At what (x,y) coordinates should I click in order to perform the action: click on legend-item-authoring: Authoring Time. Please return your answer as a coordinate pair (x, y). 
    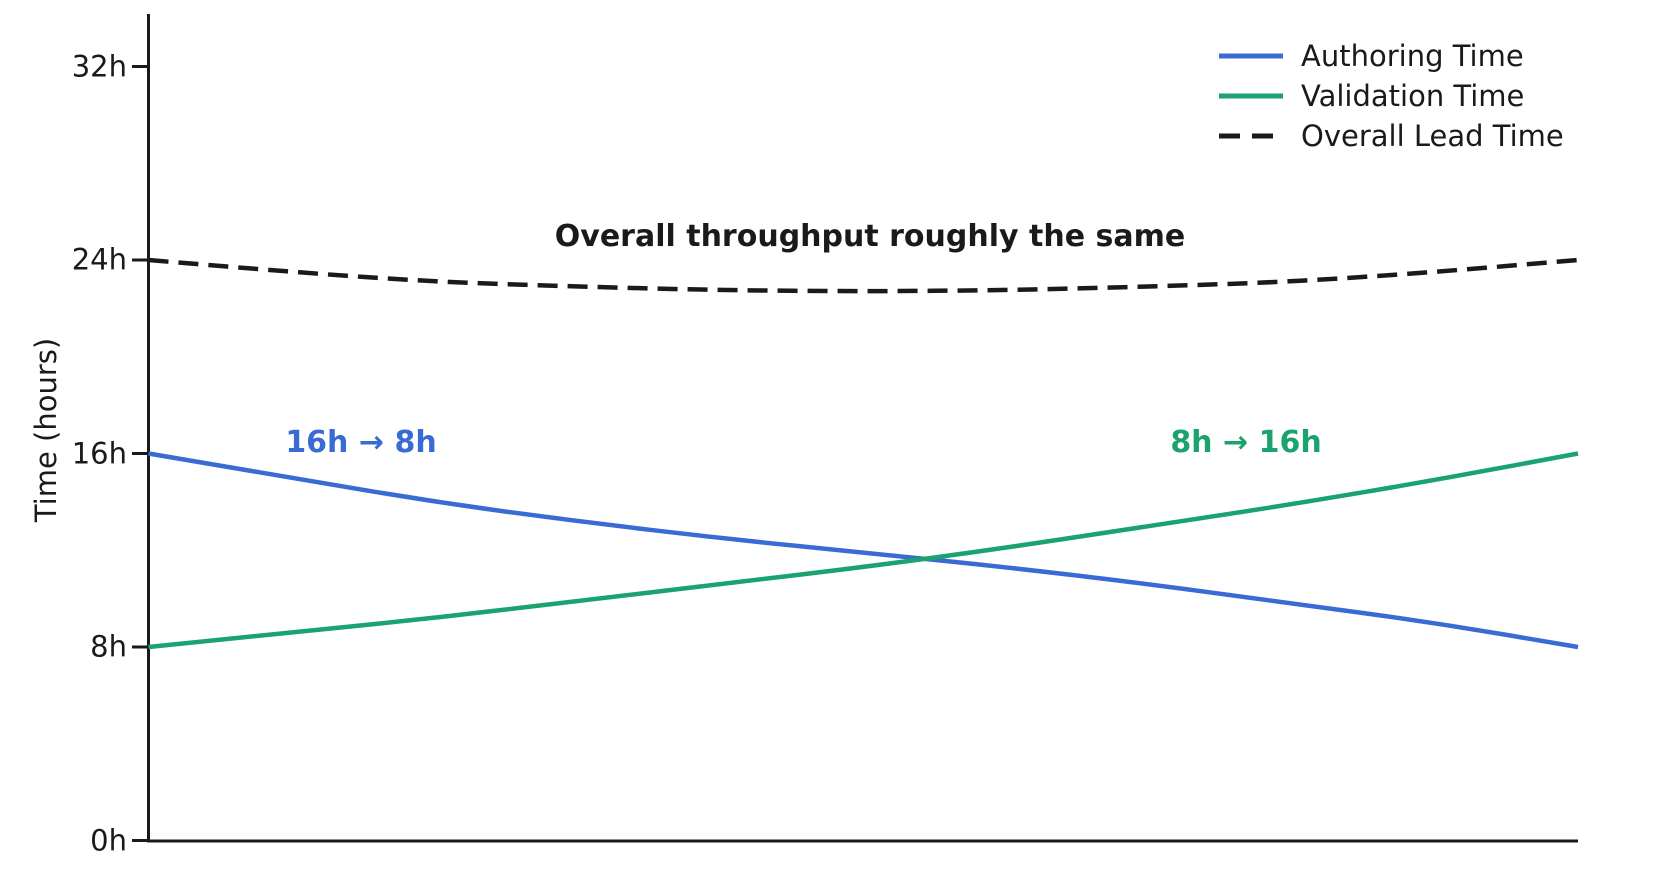
    Looking at the image, I should click on (1391, 56).